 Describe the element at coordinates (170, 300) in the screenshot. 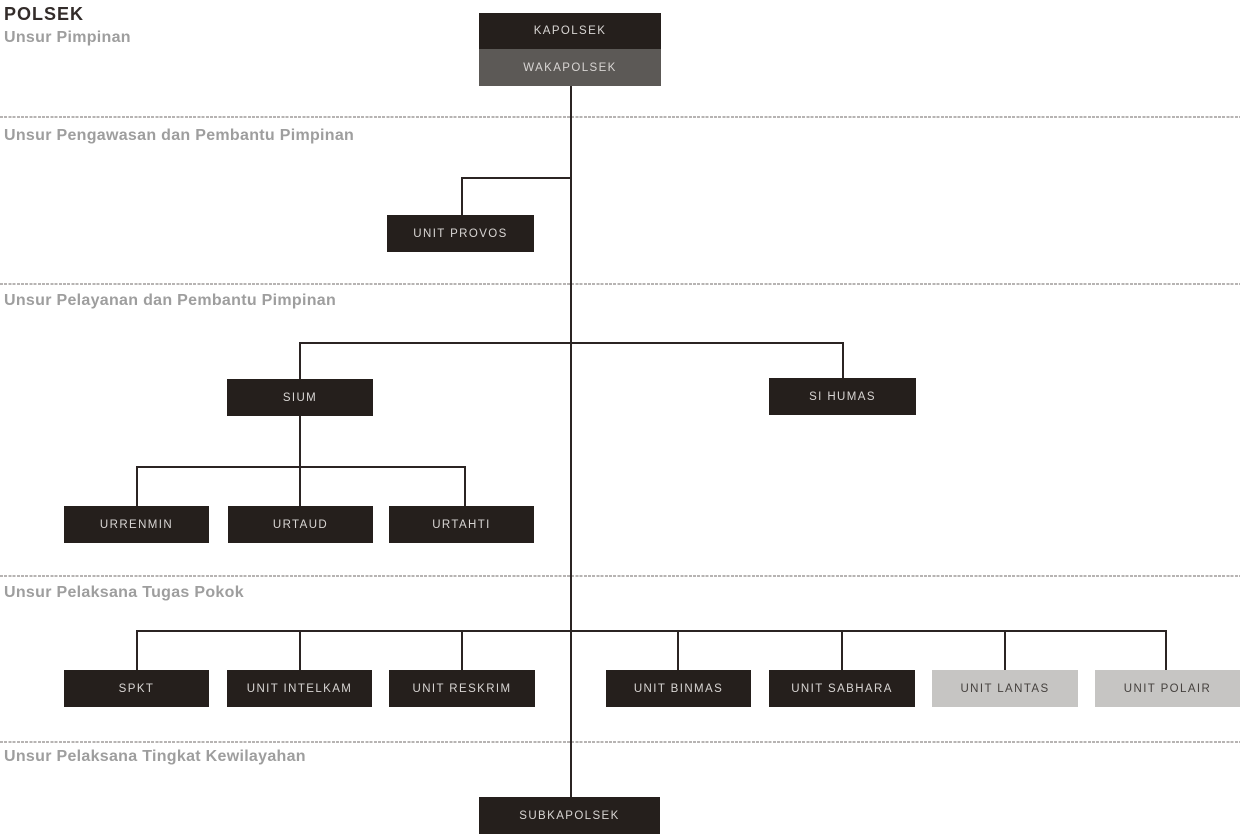

I see `section-title-unsur-pelayanan: Unsur Pelayanan dan Pembantu Pimpinan` at that location.